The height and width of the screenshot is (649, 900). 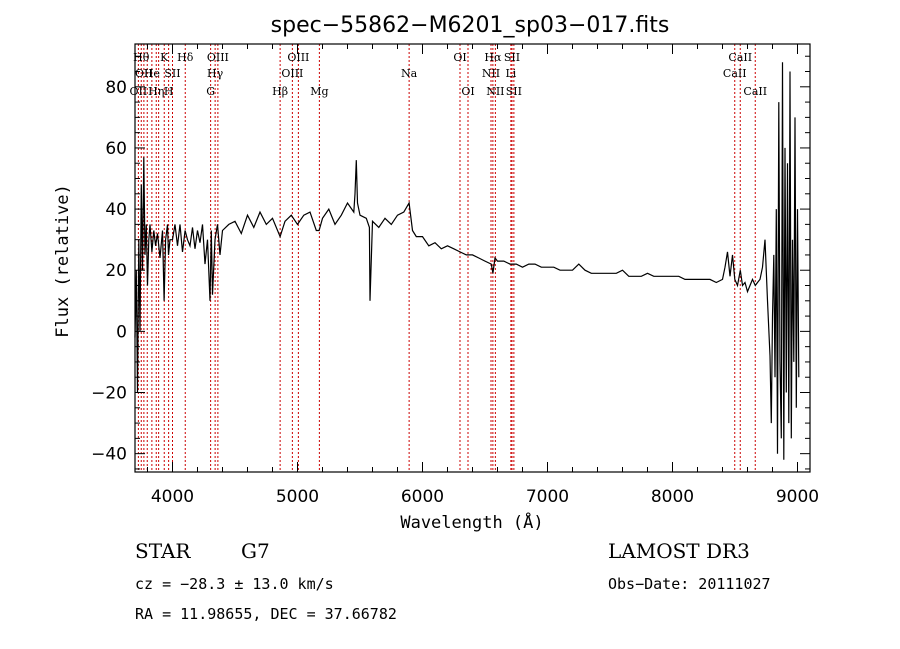 What do you see at coordinates (116, 210) in the screenshot?
I see `y-tick-label: 40` at bounding box center [116, 210].